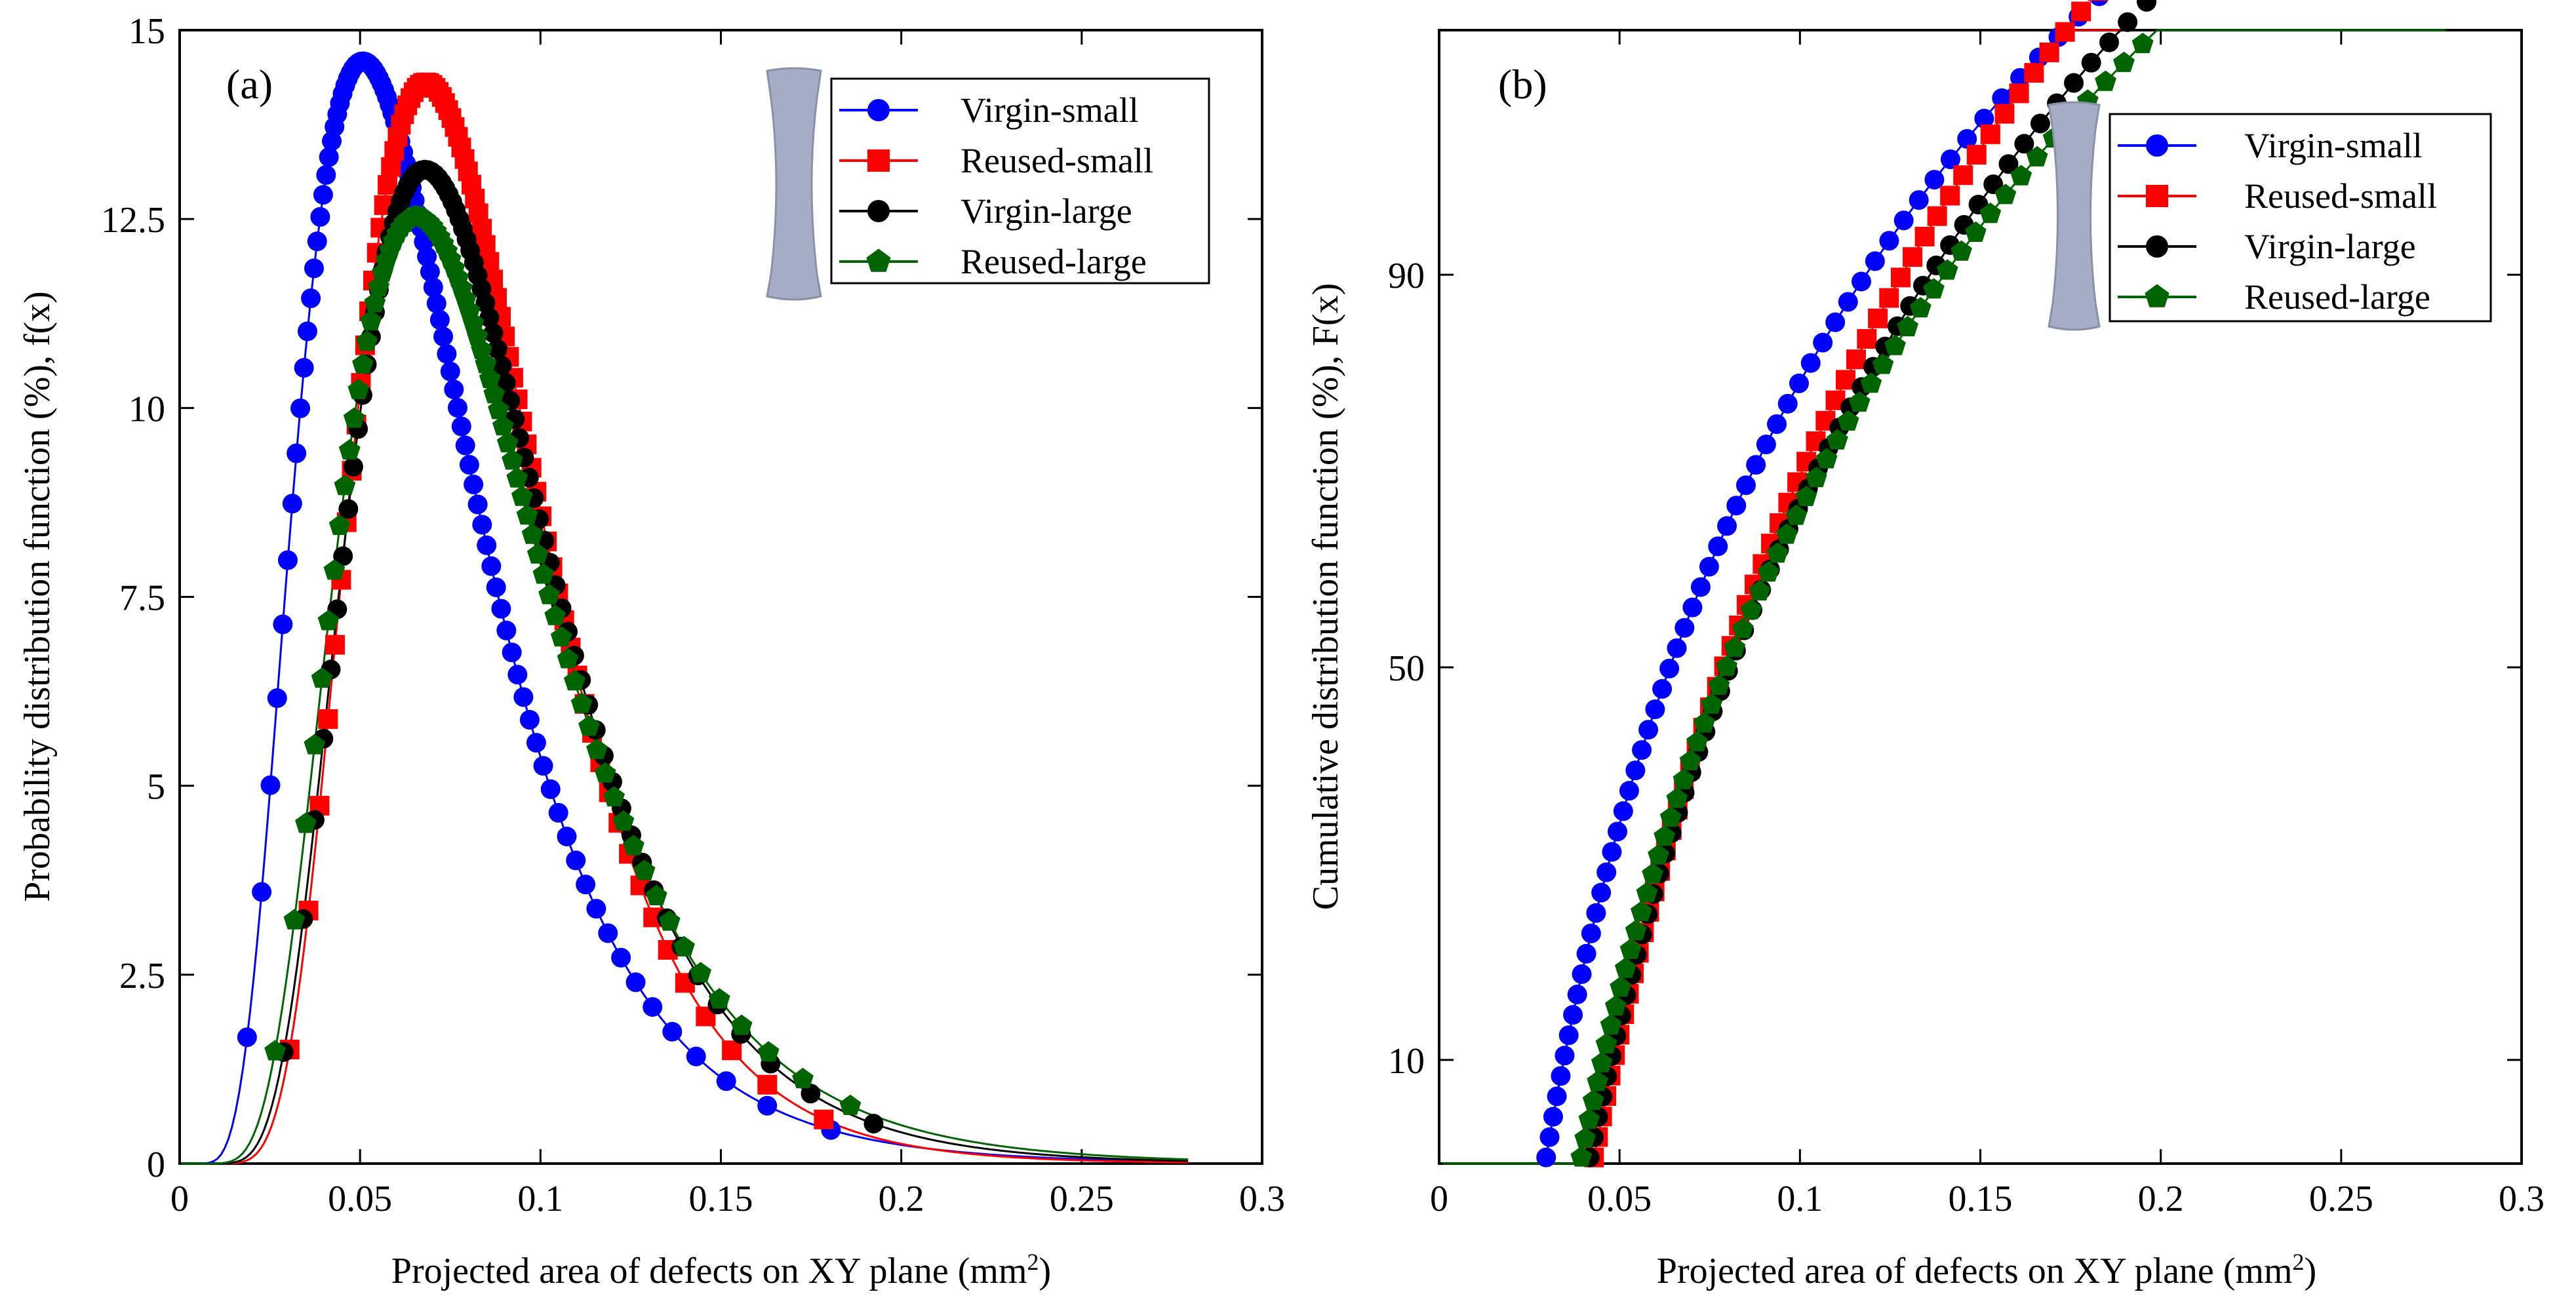 This screenshot has width=2576, height=1315. What do you see at coordinates (2074, 216) in the screenshot?
I see `panel-b-legend-specimen-icon` at bounding box center [2074, 216].